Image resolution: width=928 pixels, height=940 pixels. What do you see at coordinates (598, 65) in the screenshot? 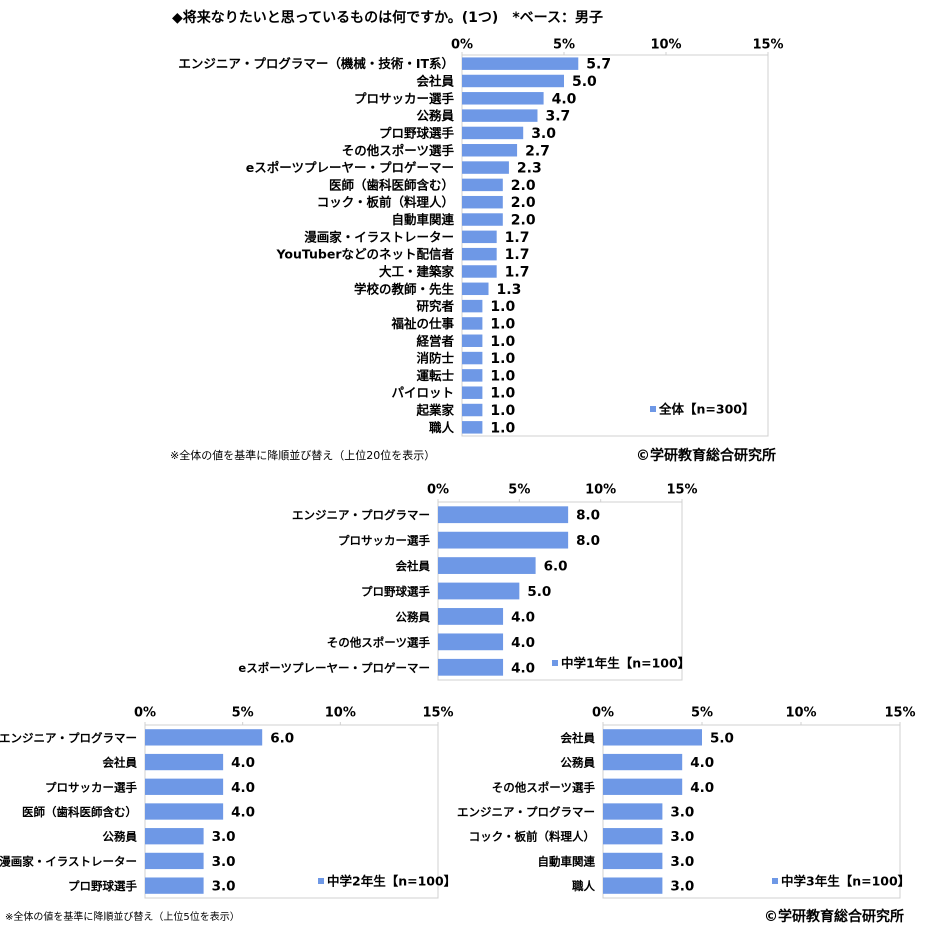
I see `value-label: 5.7` at bounding box center [598, 65].